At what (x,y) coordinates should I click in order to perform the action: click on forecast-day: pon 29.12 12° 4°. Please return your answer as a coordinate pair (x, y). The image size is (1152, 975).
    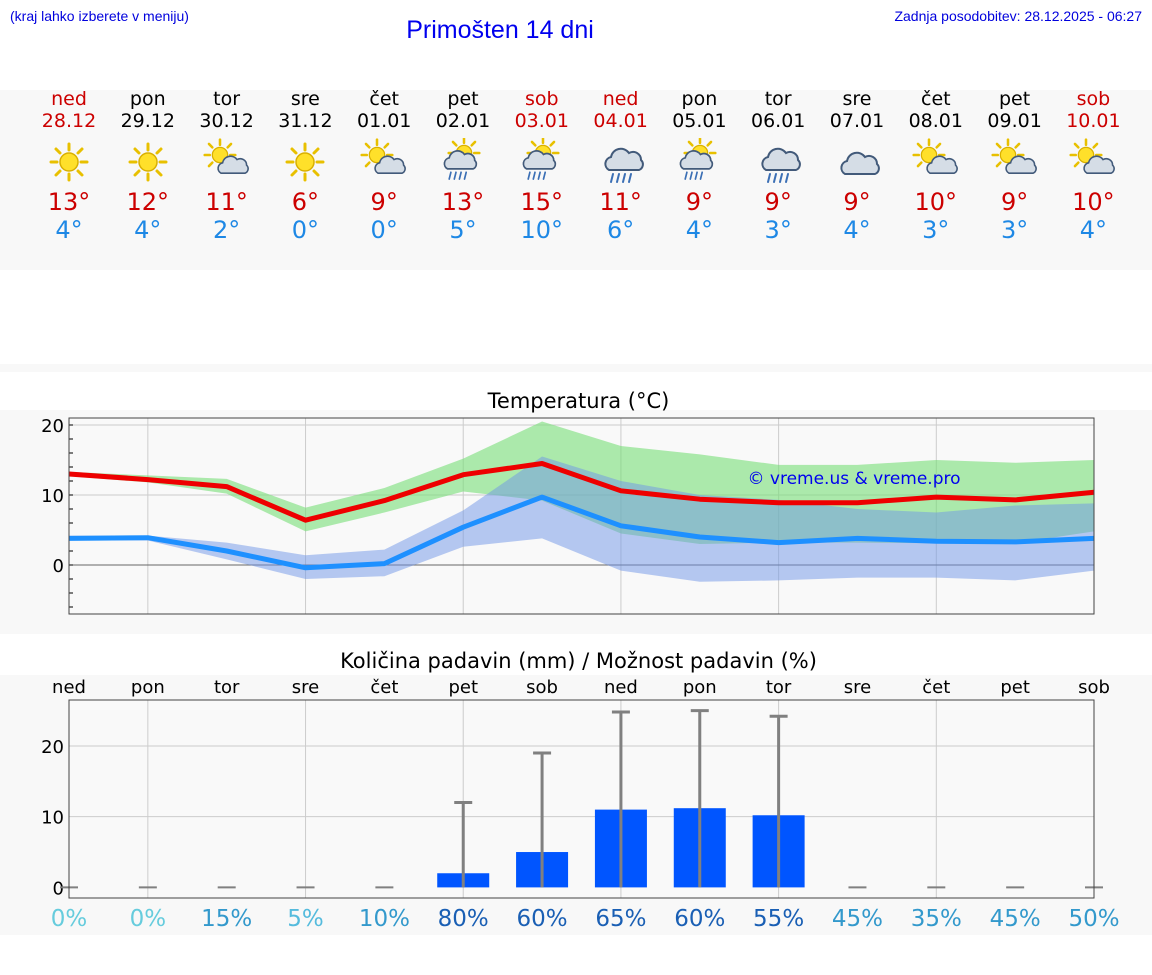
    Looking at the image, I should click on (148, 166).